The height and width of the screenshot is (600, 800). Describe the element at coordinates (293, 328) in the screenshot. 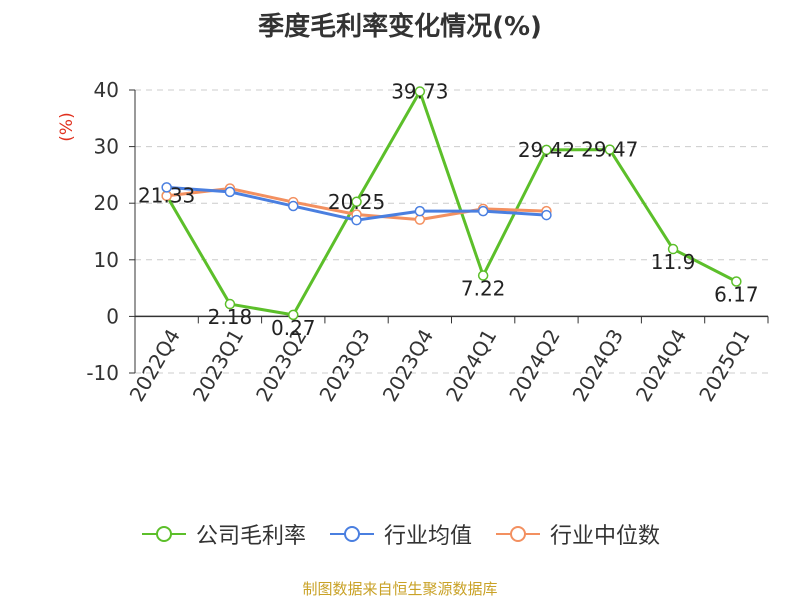

I see `data-label: 0.27` at that location.